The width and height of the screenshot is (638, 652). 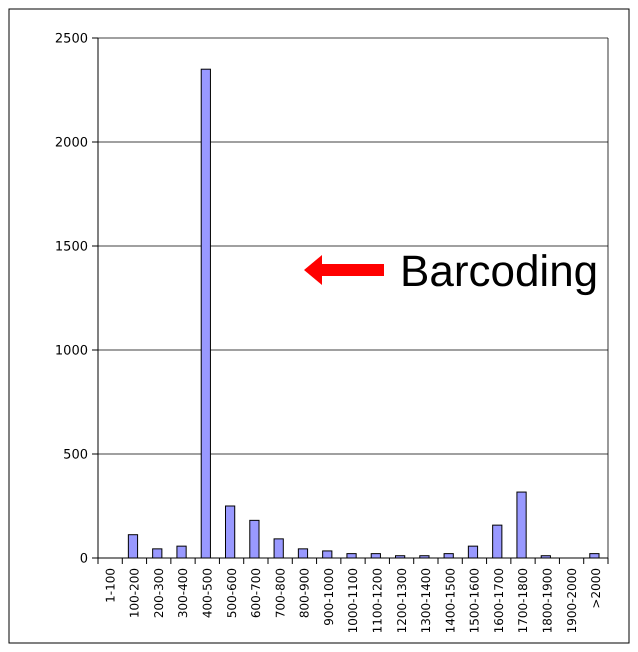 What do you see at coordinates (353, 601) in the screenshot?
I see `x-tick-label: 1000-1100` at bounding box center [353, 601].